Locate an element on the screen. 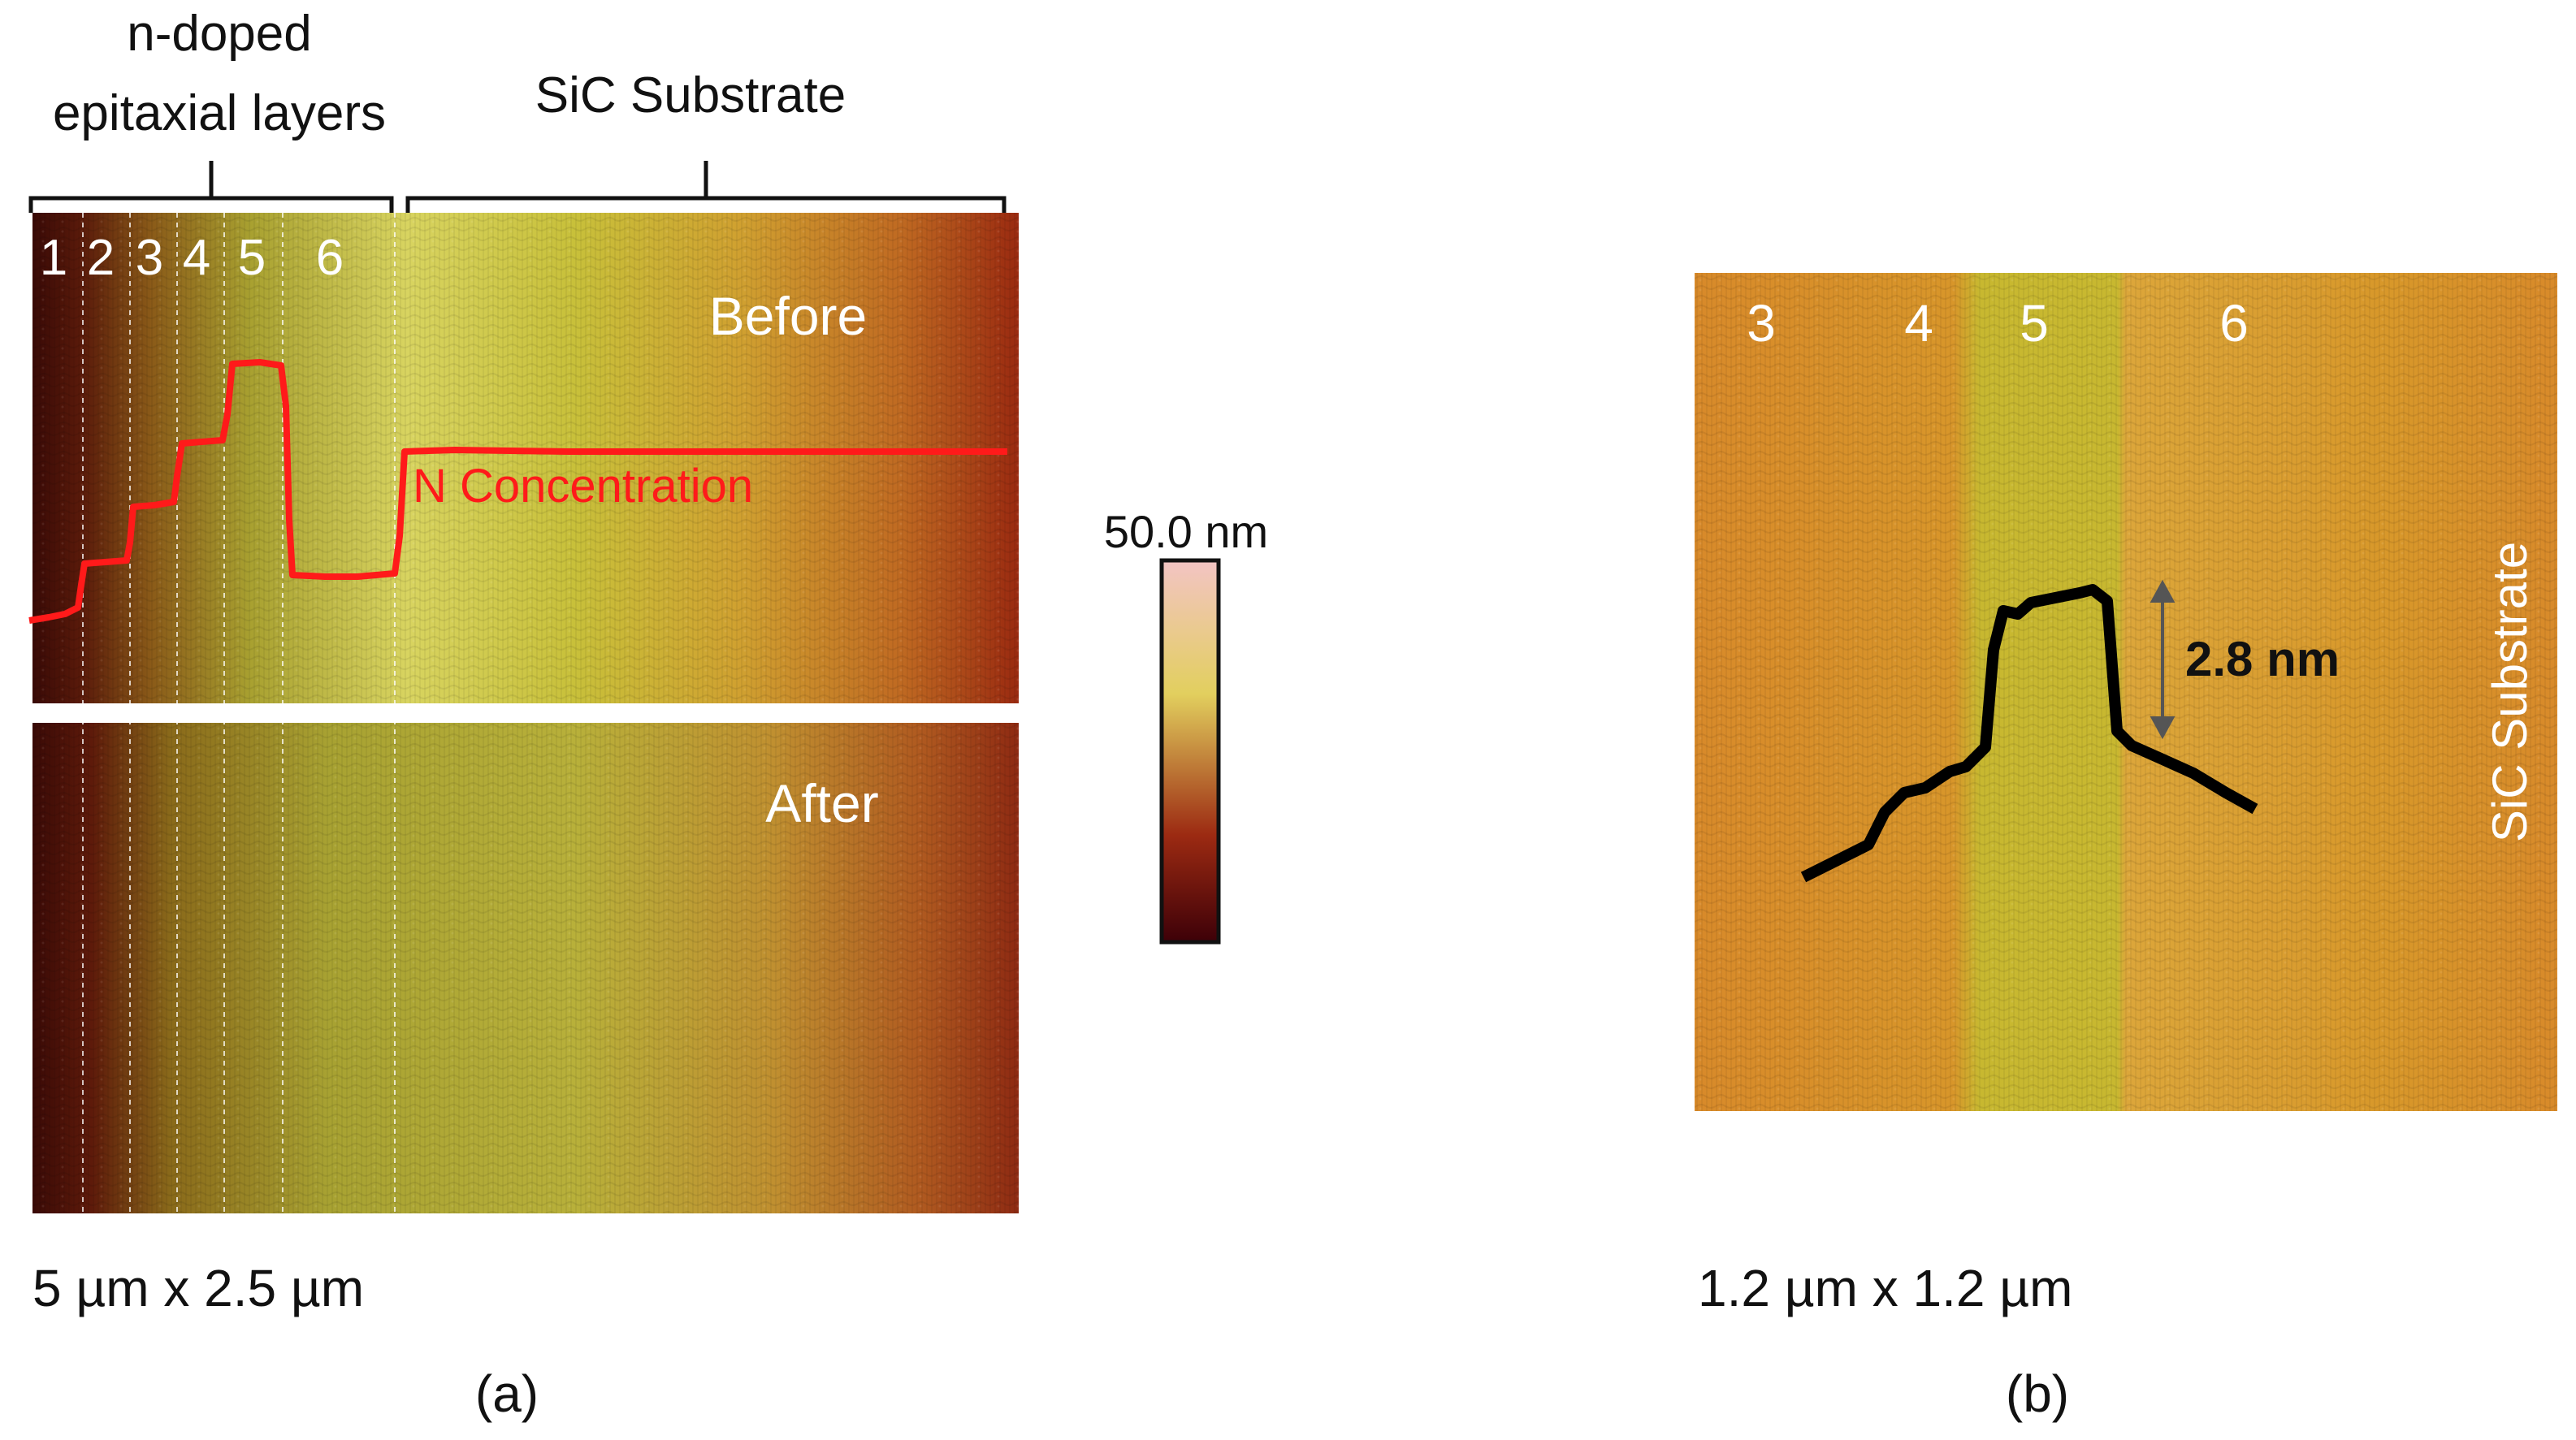 This screenshot has height=1440, width=2576. layer-label-b-6: 6 is located at coordinates (2234, 323).